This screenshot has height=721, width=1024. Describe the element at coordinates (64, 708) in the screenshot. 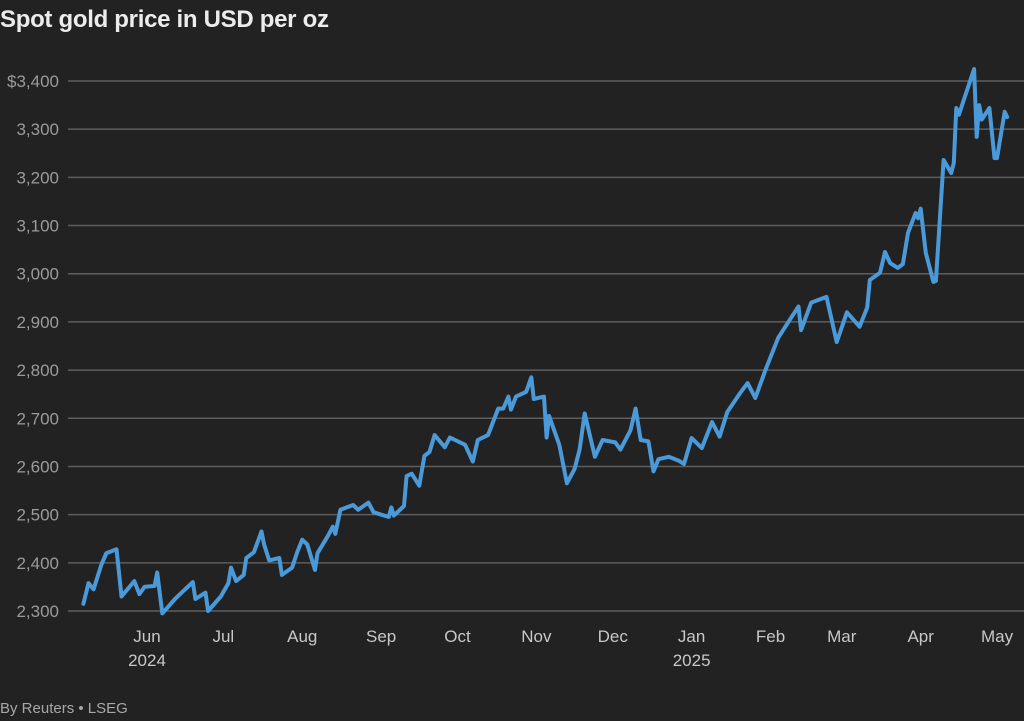

I see `source-credit: By Reuters • LSEG` at that location.